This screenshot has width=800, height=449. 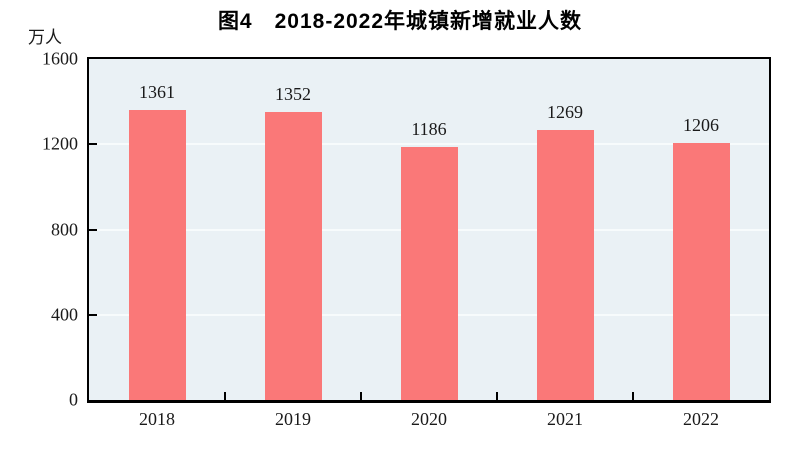 I want to click on y-tick-label: 800, so click(x=64, y=229).